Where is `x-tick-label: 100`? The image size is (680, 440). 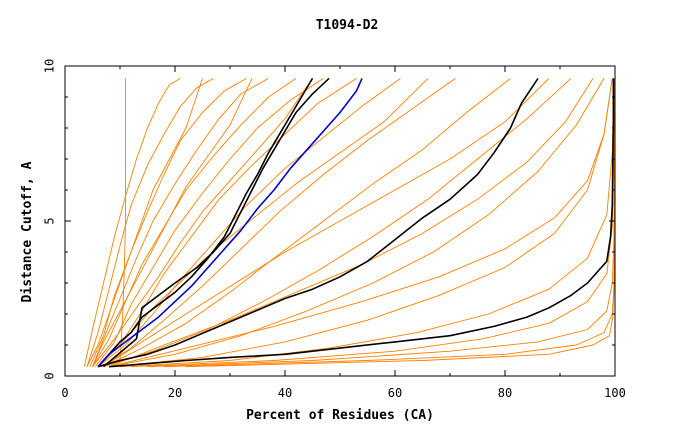
x-tick-label: 100 is located at coordinates (615, 393).